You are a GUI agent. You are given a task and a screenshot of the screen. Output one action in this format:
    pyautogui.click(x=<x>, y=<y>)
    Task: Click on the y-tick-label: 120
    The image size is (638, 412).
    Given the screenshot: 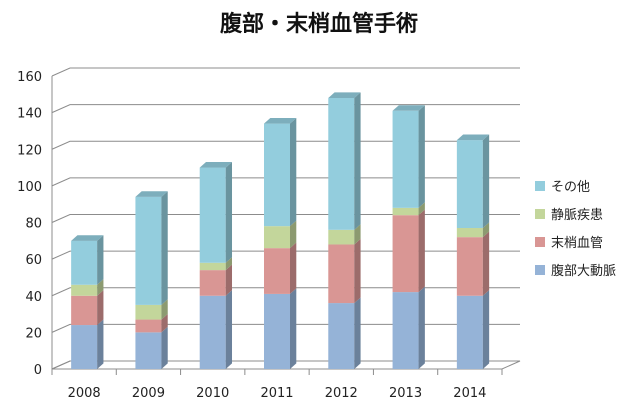 What is the action you would take?
    pyautogui.click(x=29, y=150)
    